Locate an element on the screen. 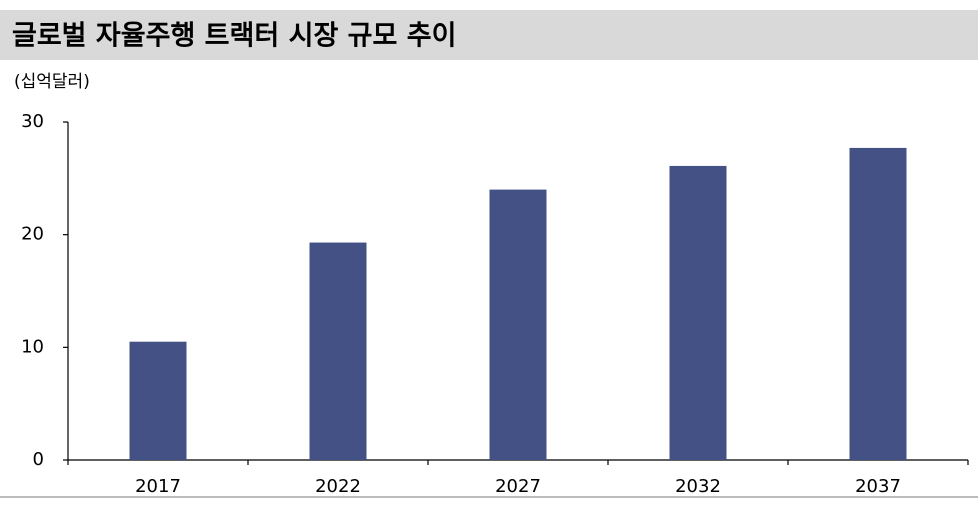 This screenshot has height=506, width=978. y-tick-label: 30 is located at coordinates (32, 121).